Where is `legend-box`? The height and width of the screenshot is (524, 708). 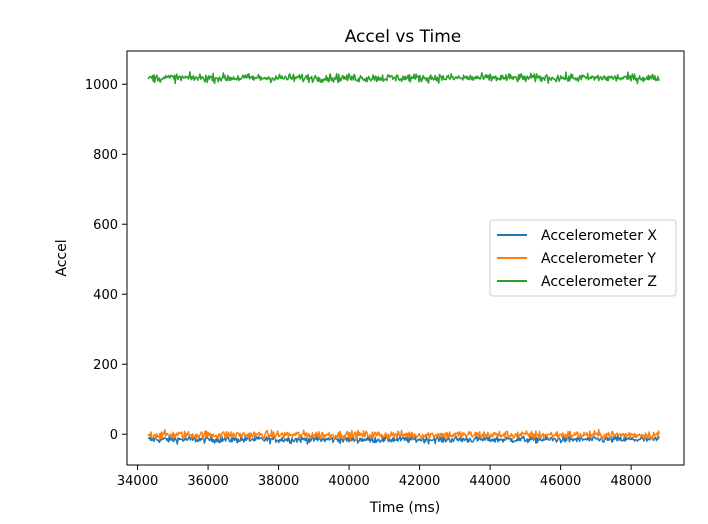
legend-box is located at coordinates (583, 258).